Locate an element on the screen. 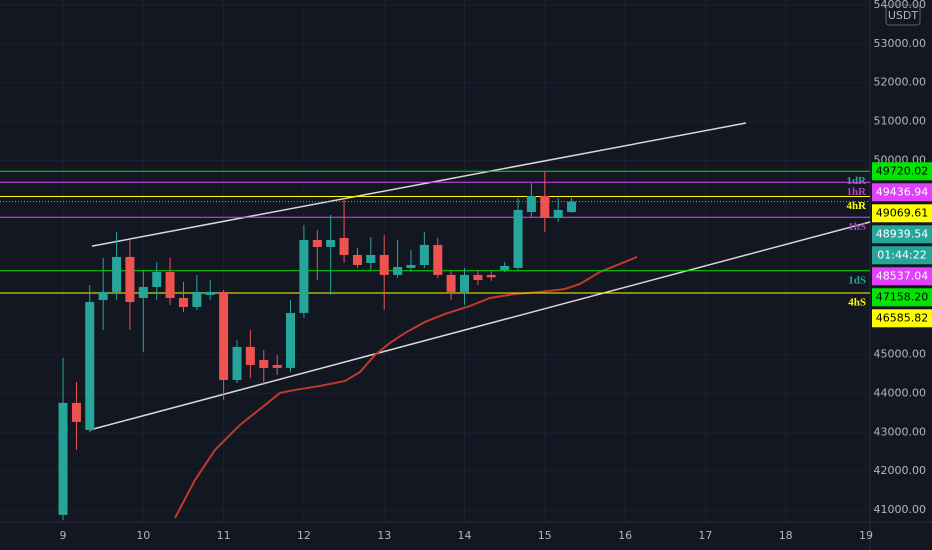 This screenshot has width=932, height=550. x-tick-label: 17 is located at coordinates (705, 535).